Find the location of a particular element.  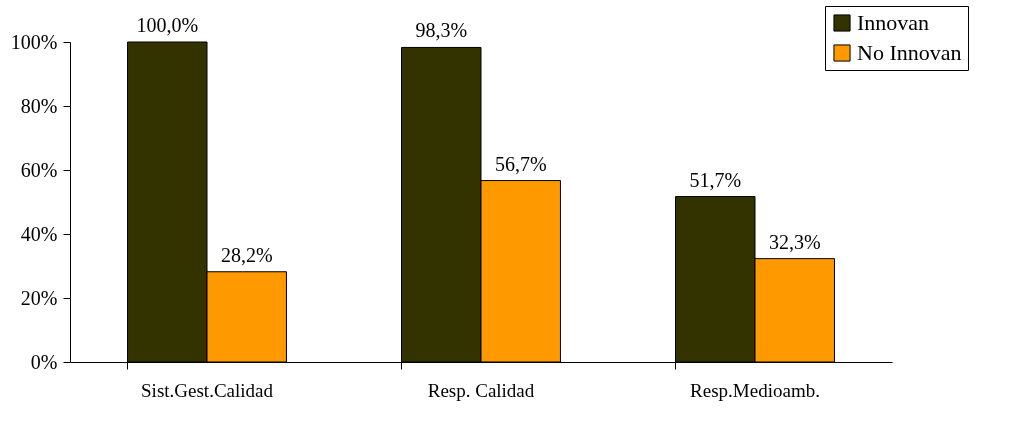

data-label: 32,3% is located at coordinates (794, 241).